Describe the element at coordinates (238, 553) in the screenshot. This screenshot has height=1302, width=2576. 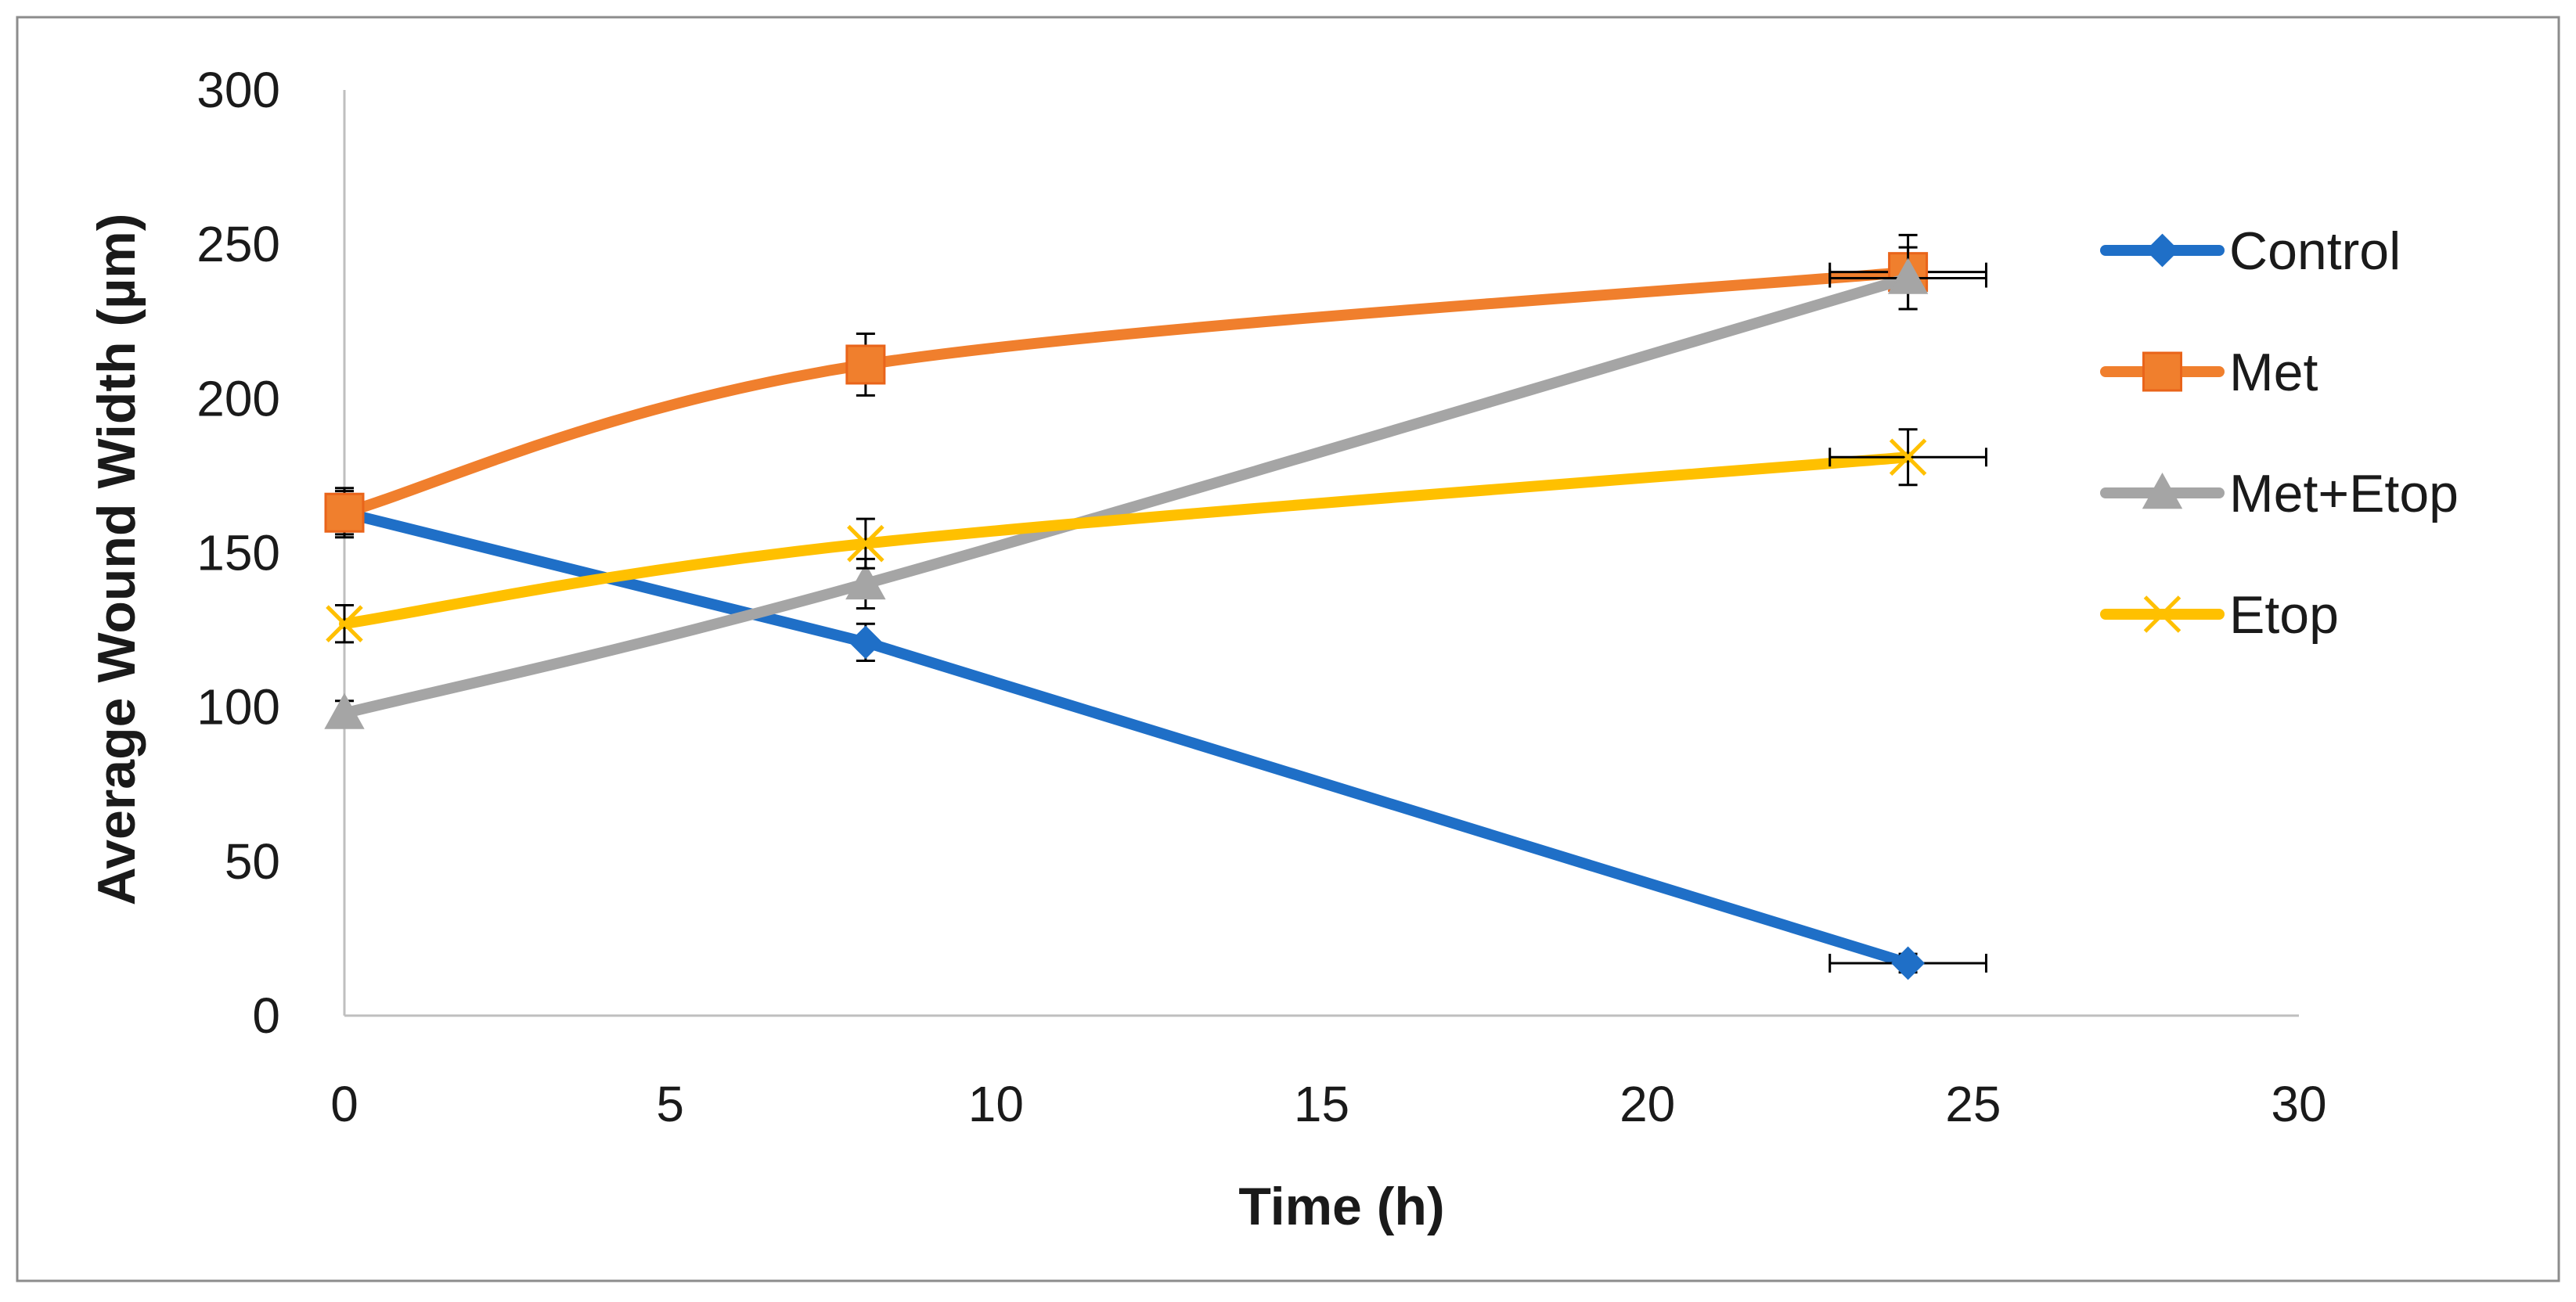
I see `y-tick-label: 150` at that location.